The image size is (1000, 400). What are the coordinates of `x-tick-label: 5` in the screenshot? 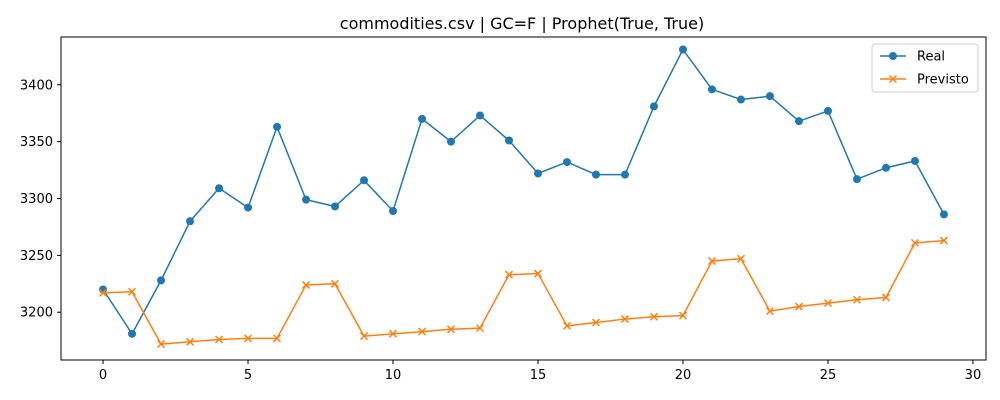 It's located at (248, 375).